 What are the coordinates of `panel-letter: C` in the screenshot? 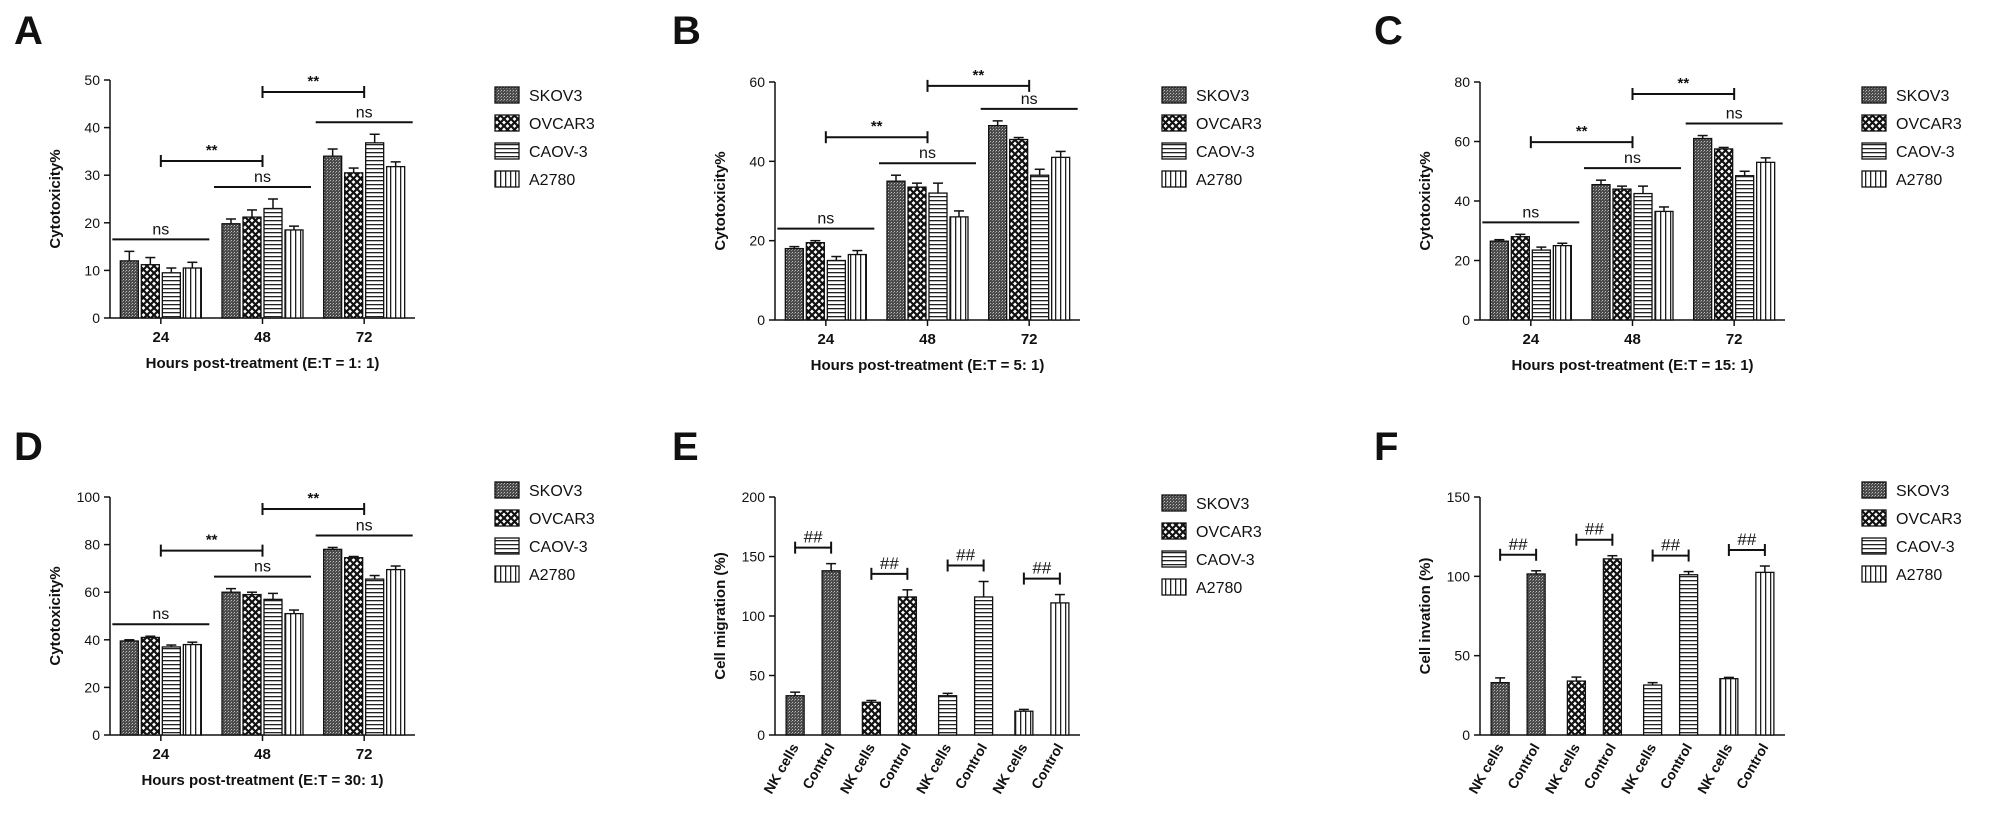 It's located at (1388, 31).